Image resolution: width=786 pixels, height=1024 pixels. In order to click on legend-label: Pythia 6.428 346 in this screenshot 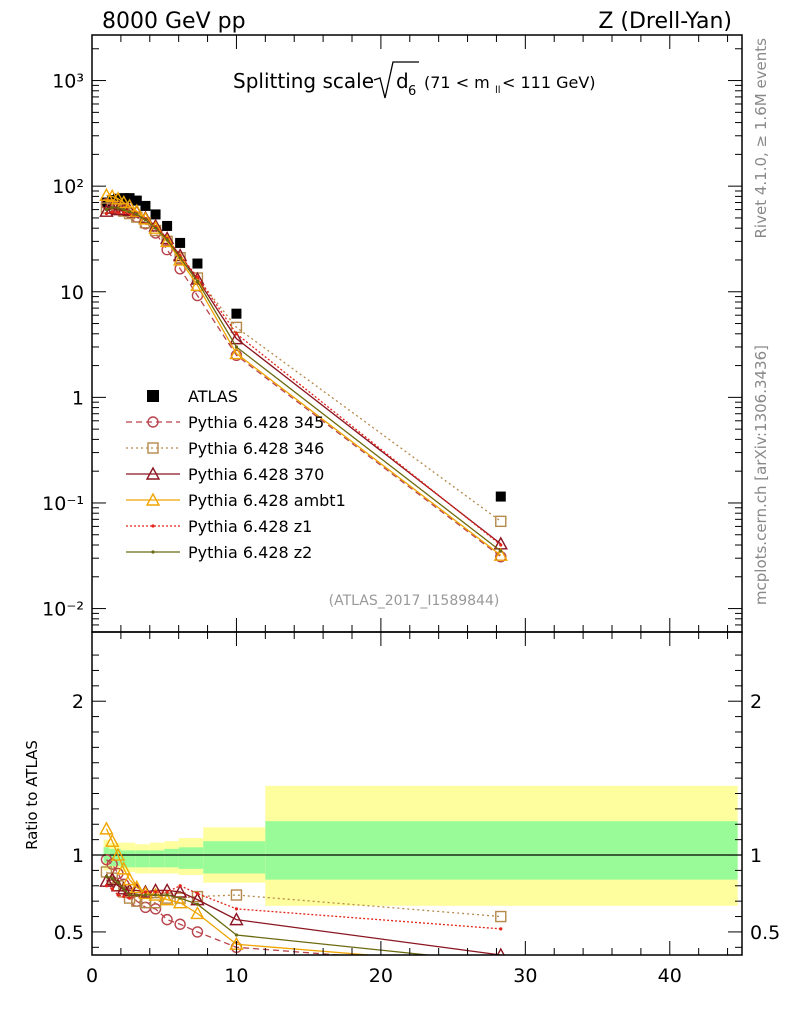, I will do `click(256, 448)`.